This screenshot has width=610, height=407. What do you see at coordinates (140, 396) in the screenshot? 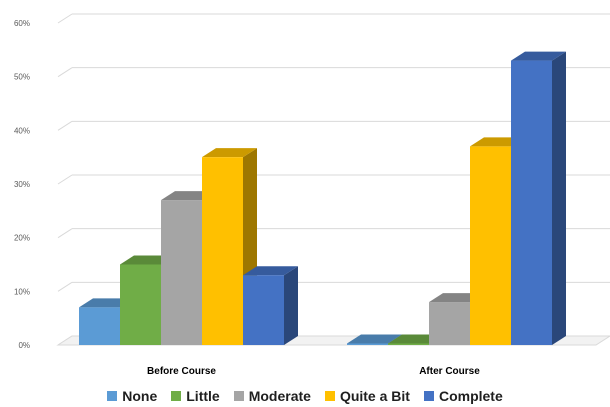
I see `legend-label: None` at bounding box center [140, 396].